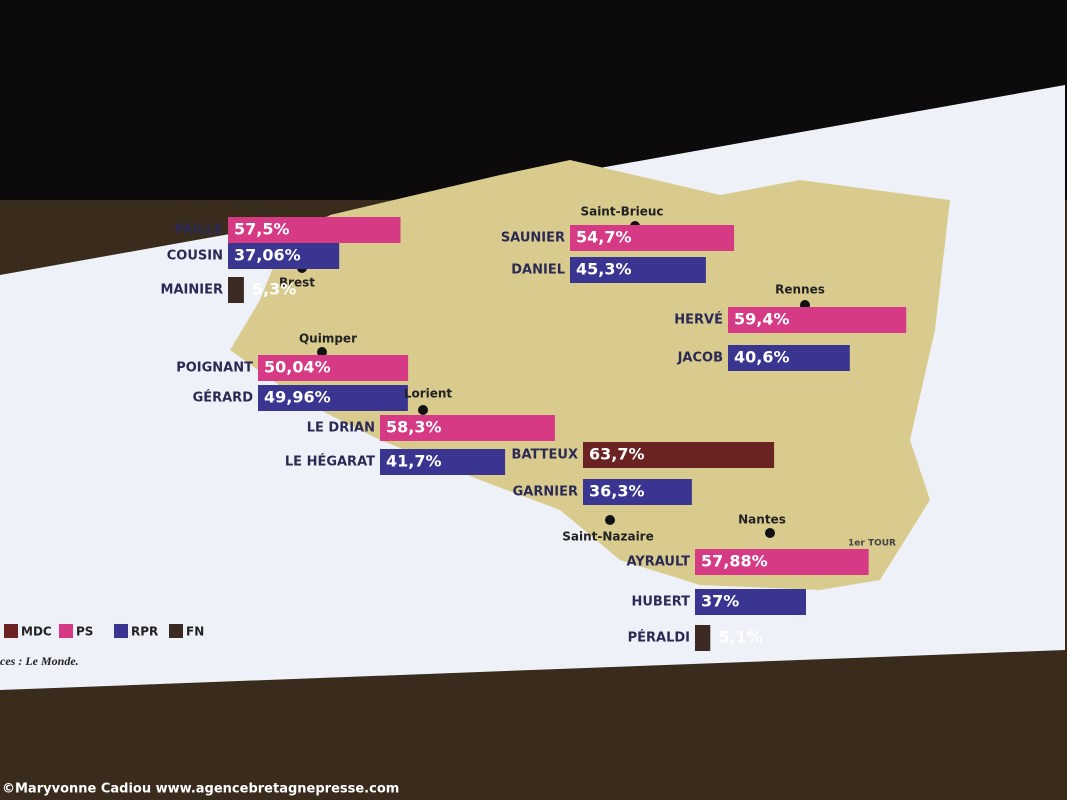 The width and height of the screenshot is (1067, 800). Describe the element at coordinates (192, 290) in the screenshot. I see `candidate-name: MAINIER` at that location.